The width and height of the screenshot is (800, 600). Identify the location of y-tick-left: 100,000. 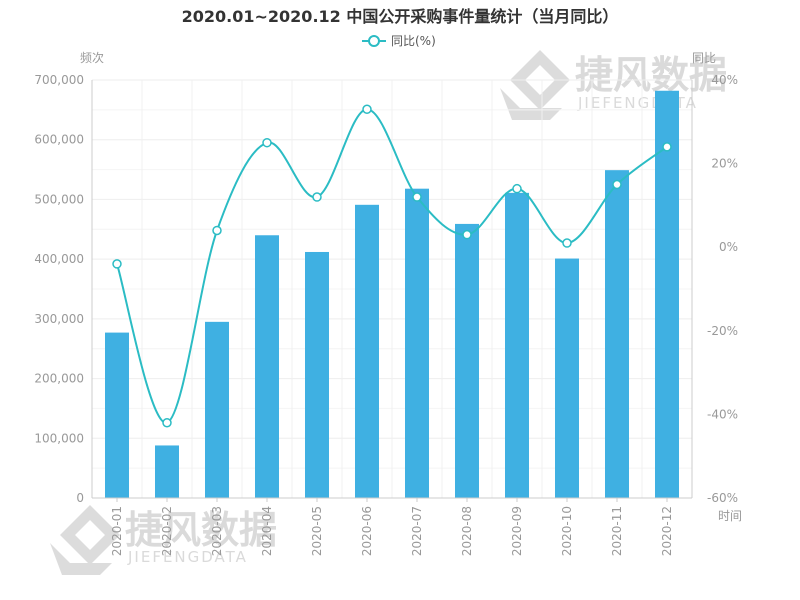
(59, 438).